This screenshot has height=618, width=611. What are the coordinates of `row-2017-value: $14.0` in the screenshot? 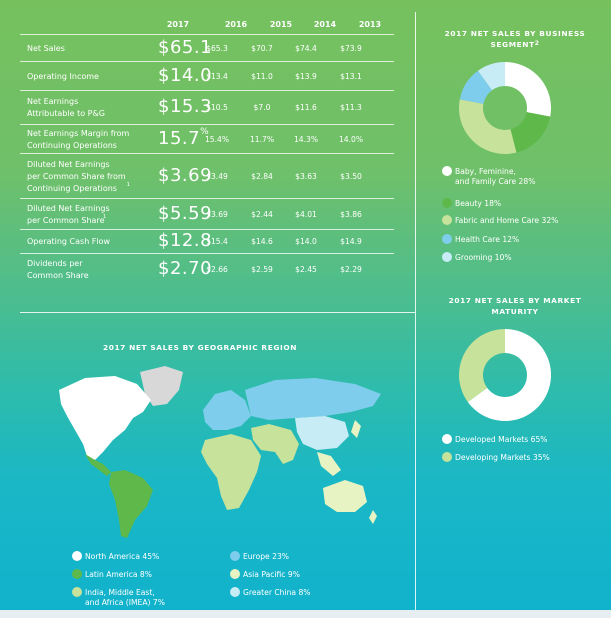 It's located at (185, 75).